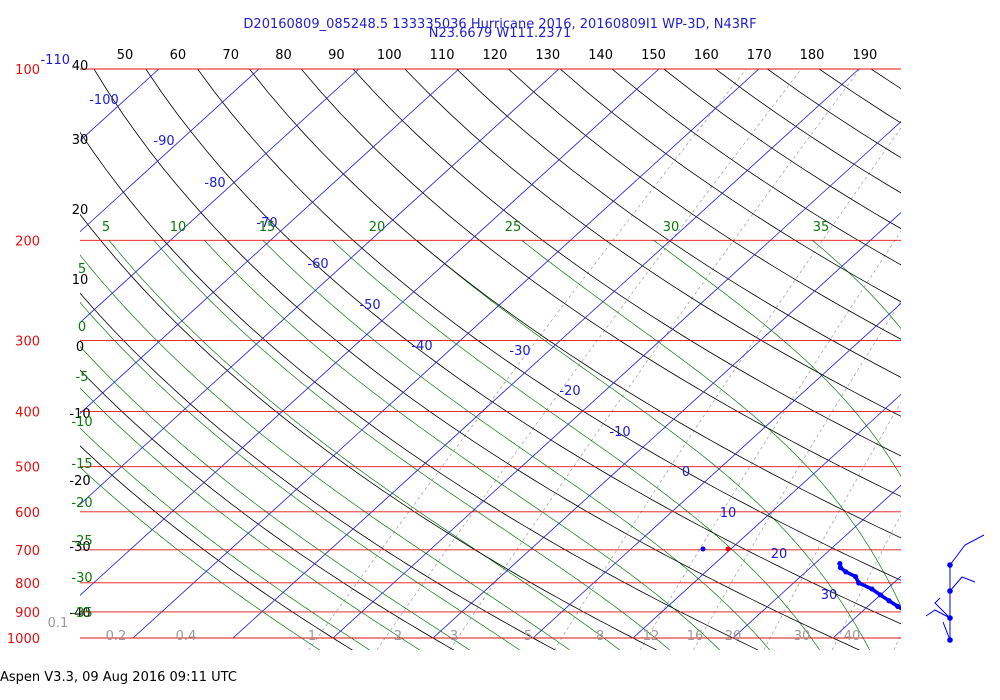 This screenshot has height=700, width=1000. Describe the element at coordinates (214, 183) in the screenshot. I see `isotherm-label: -80` at that location.